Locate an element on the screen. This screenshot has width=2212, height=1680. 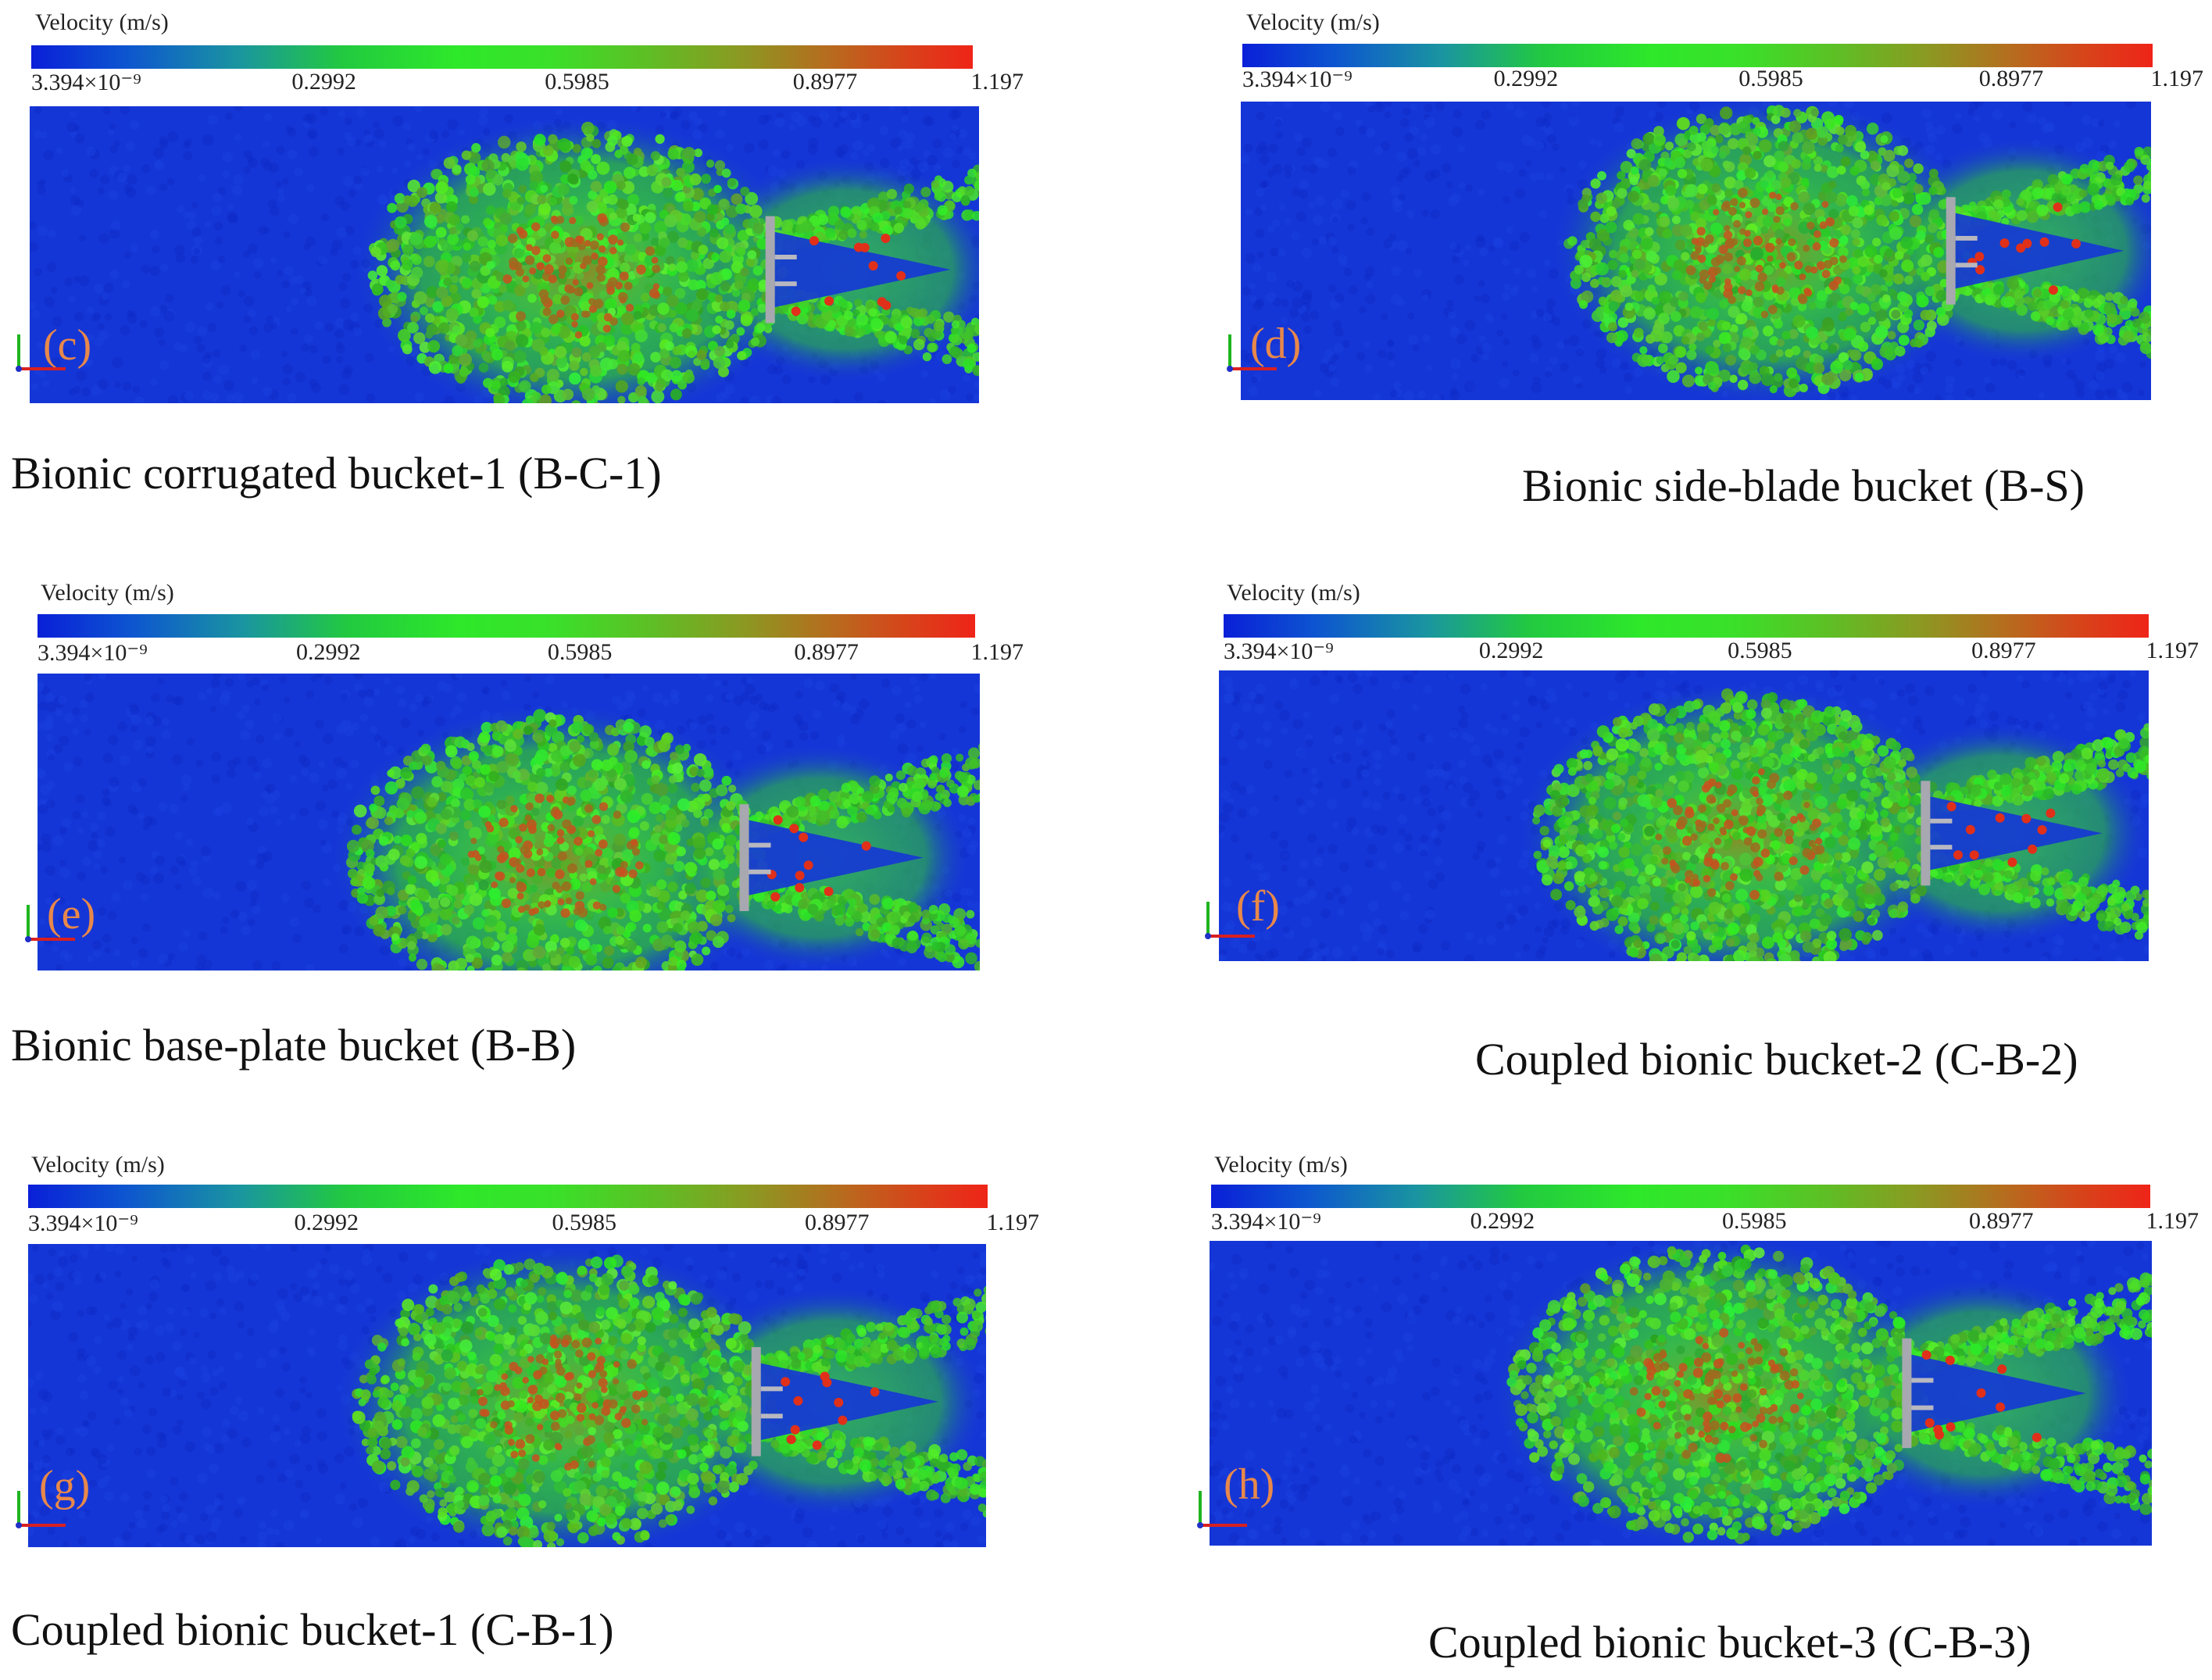
panel-caption: Coupled bionic bucket-3 (C-B-3) is located at coordinates (1730, 1642).